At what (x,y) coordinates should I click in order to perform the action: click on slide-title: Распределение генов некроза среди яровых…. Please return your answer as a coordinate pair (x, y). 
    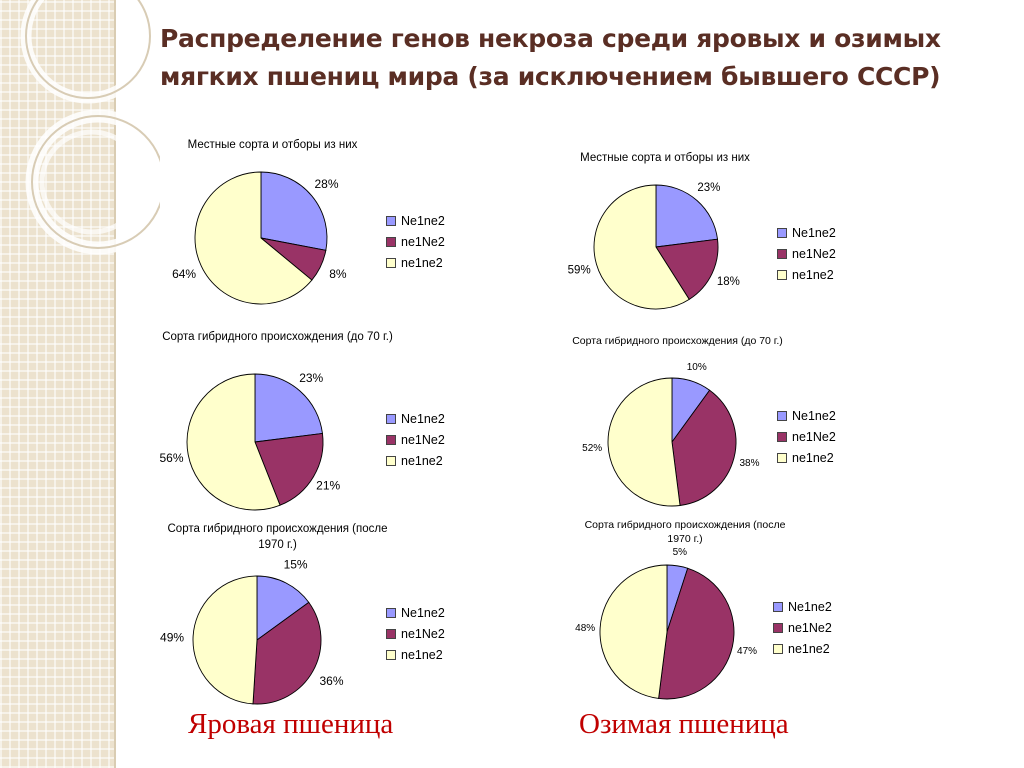
    Looking at the image, I should click on (550, 57).